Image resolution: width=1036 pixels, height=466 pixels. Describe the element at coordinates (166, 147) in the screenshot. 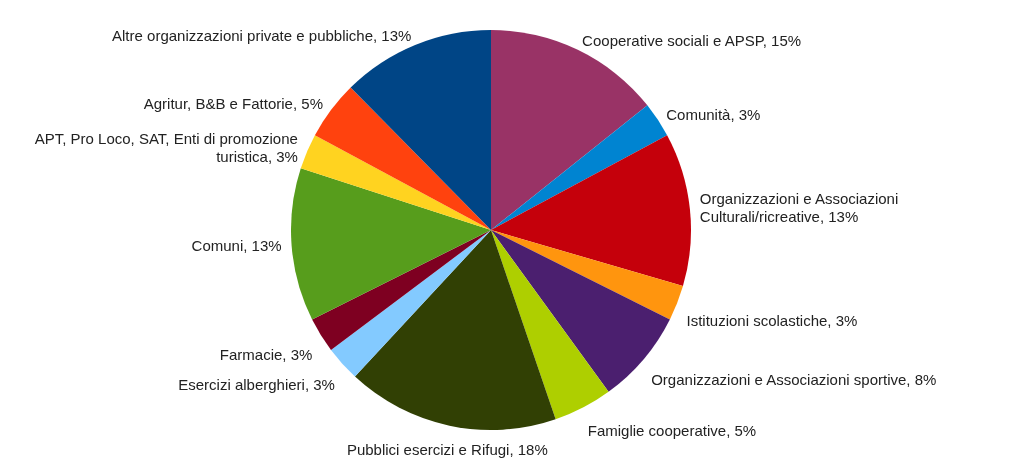

I see `slice-label: APT, Pro Loco, SAT, Enti di promozione turistica, 3%` at that location.